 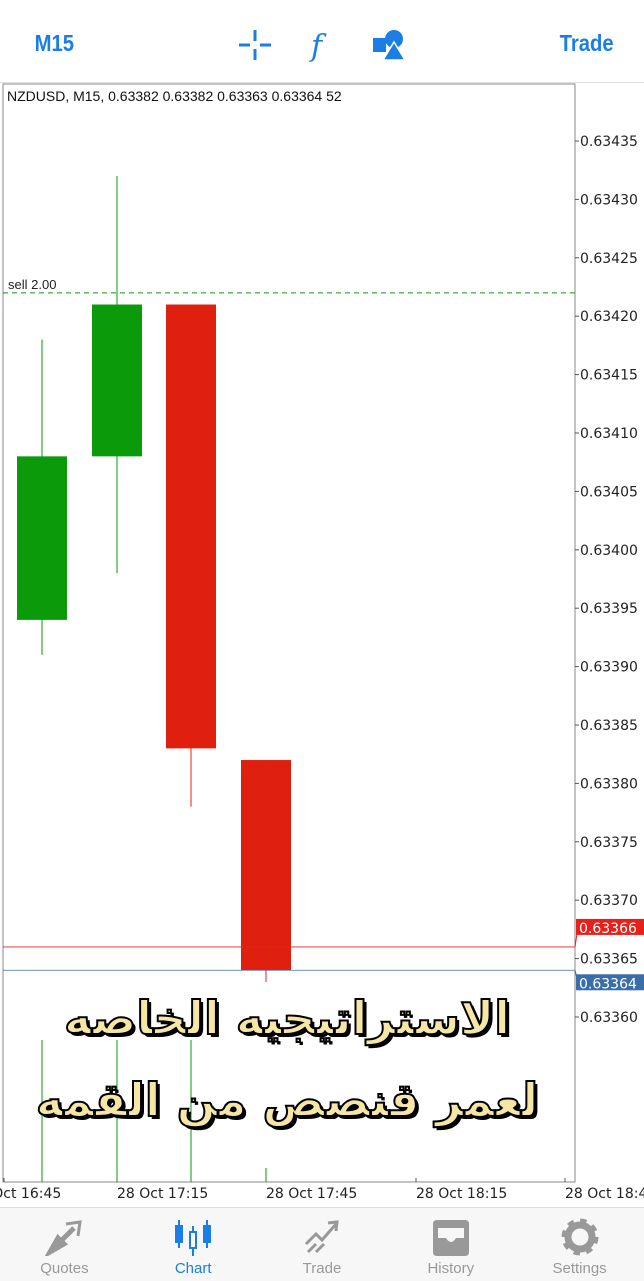 I want to click on y-tick-label: 0.63400, so click(x=609, y=551).